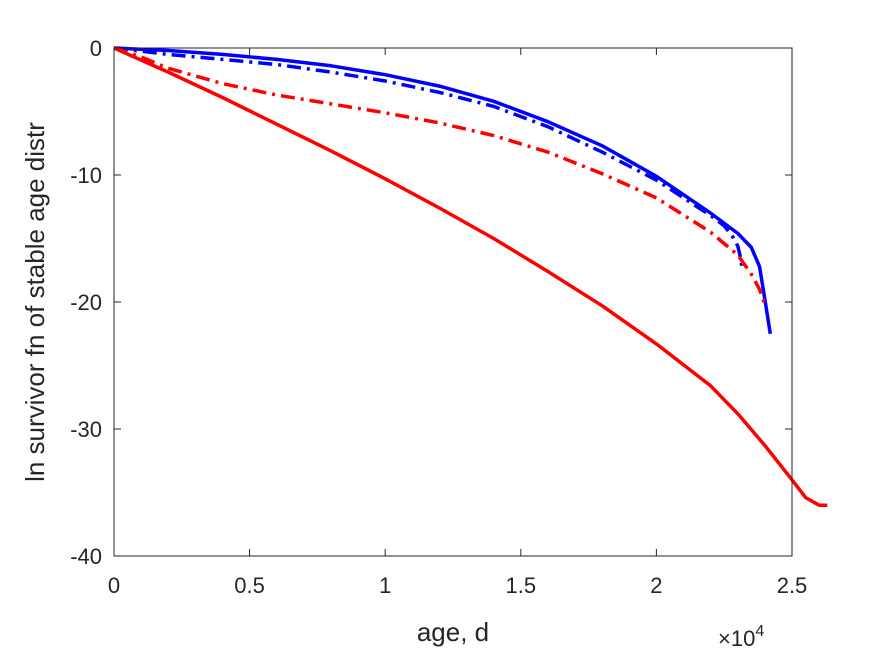  I want to click on x-exponent-power: 4, so click(759, 631).